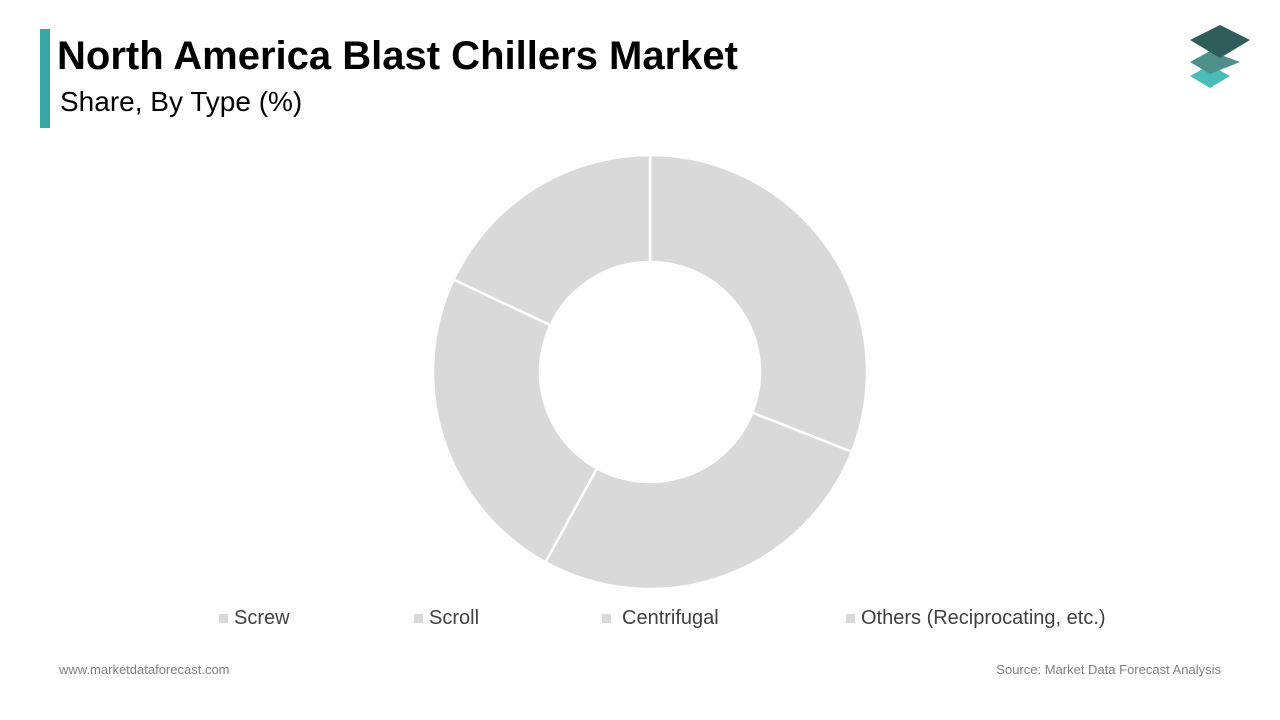 Image resolution: width=1280 pixels, height=720 pixels. Describe the element at coordinates (181, 101) in the screenshot. I see `page-subtitle: Share, By Type (%)` at that location.